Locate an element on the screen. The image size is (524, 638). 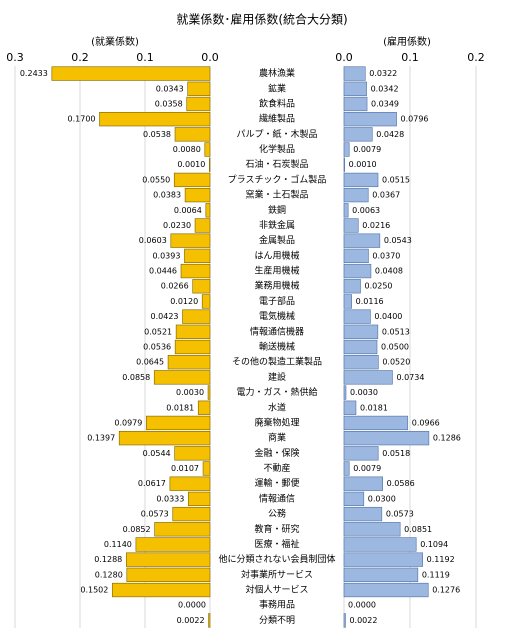
value-label: 0.0120 is located at coordinates (184, 301).